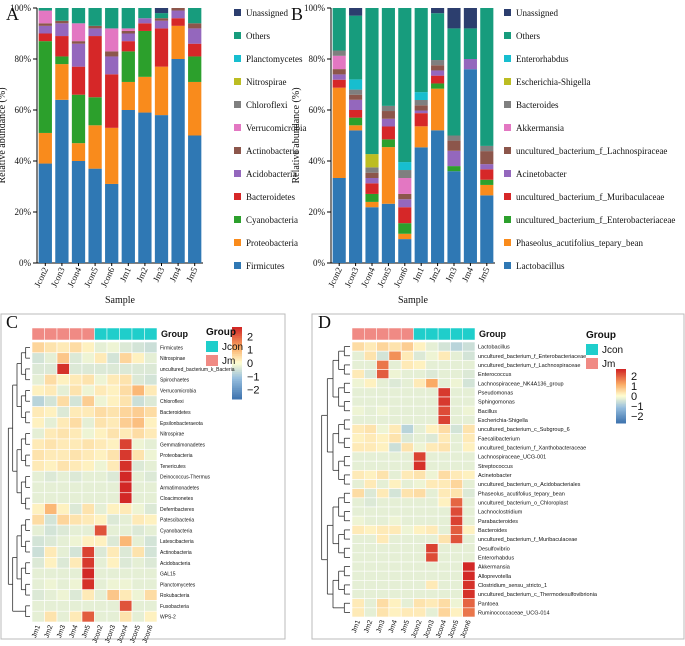 This screenshot has width=685, height=646. What do you see at coordinates (495, 375) in the screenshot?
I see `row-label: Enterococcus` at bounding box center [495, 375].